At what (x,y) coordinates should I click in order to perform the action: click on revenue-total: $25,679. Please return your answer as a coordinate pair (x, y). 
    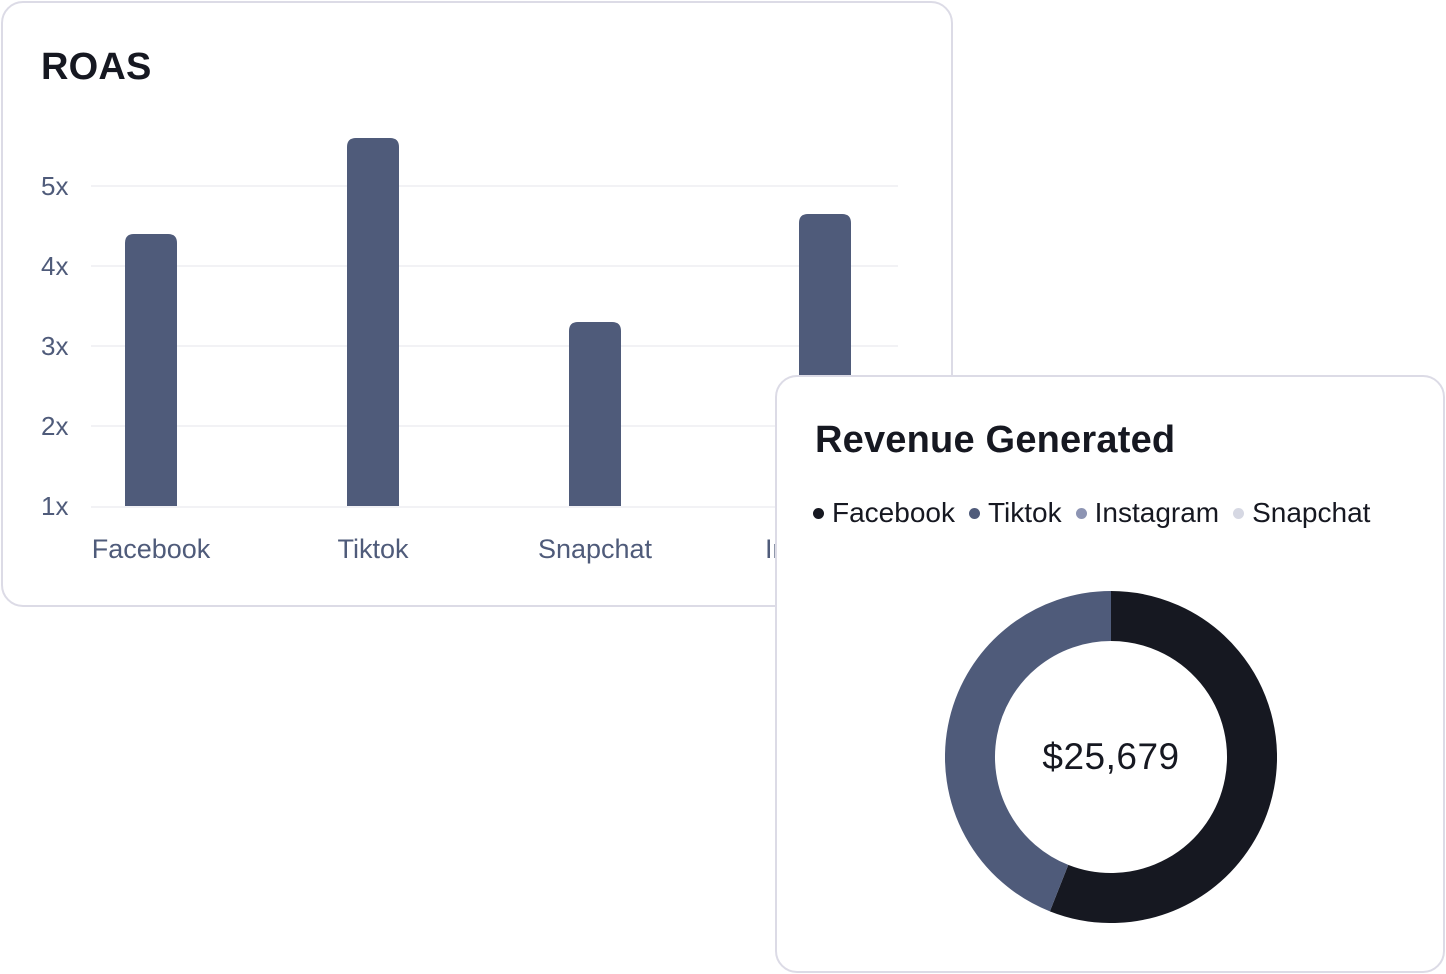
    Looking at the image, I should click on (1111, 756).